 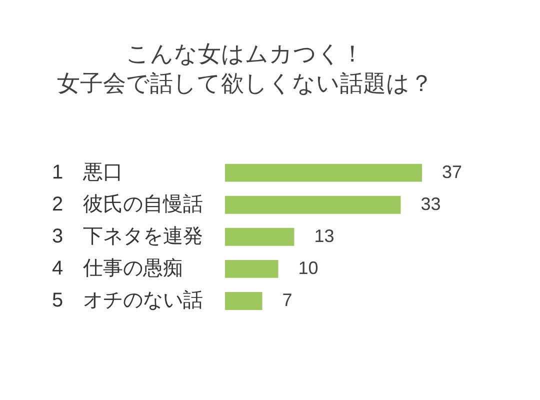 I want to click on data-label: 33, so click(x=430, y=204).